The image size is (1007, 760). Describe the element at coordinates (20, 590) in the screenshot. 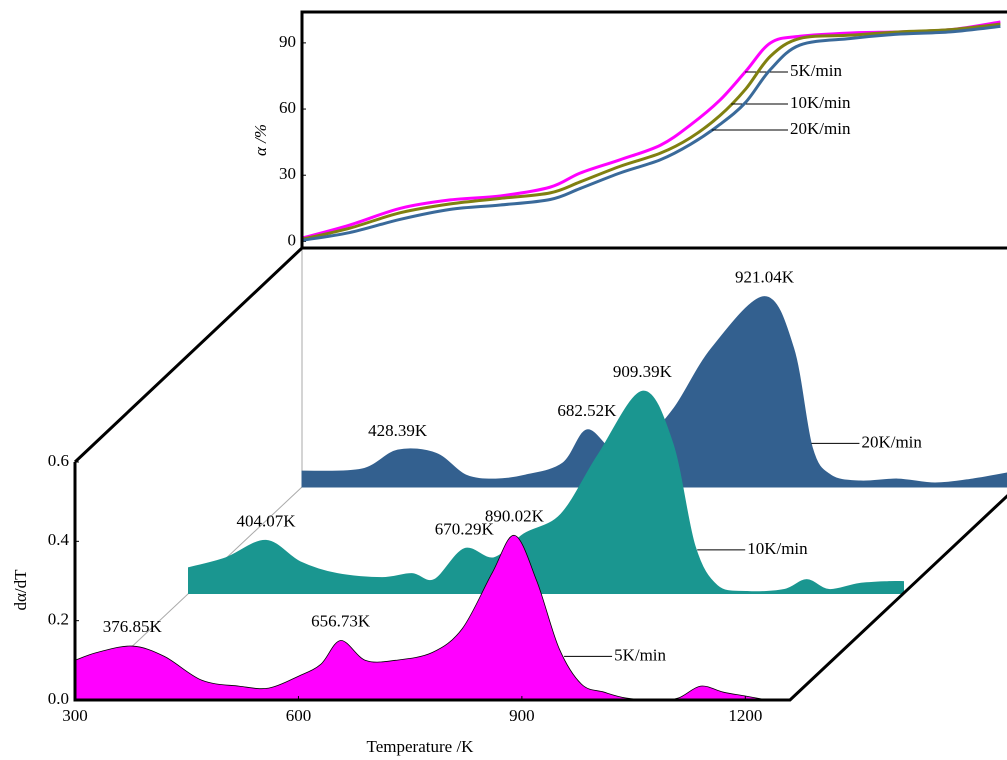

I see `bottom-y-label: dα/dT` at that location.